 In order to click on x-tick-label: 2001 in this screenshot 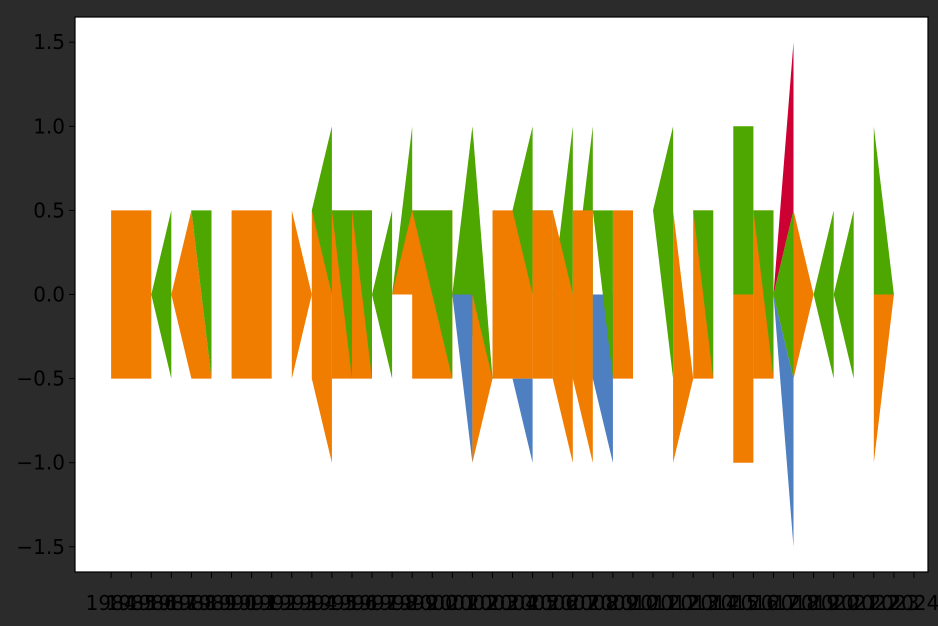, I will do `click(452, 603)`.